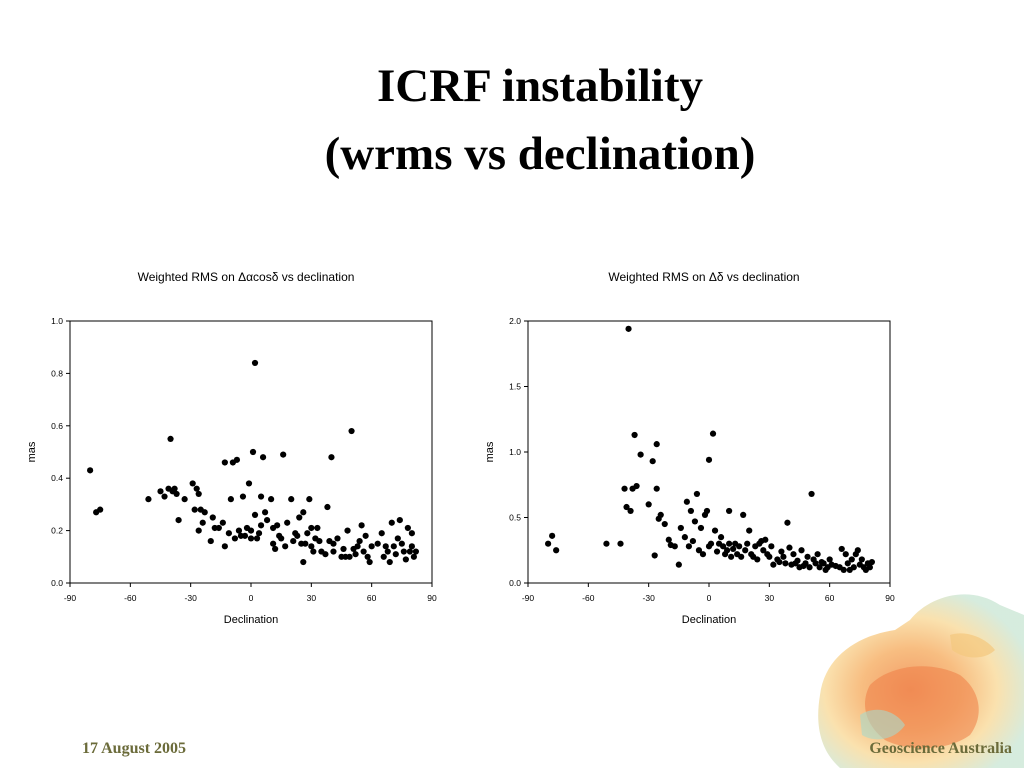  Describe the element at coordinates (770, 598) in the screenshot. I see `x-tick-label: 30` at that location.